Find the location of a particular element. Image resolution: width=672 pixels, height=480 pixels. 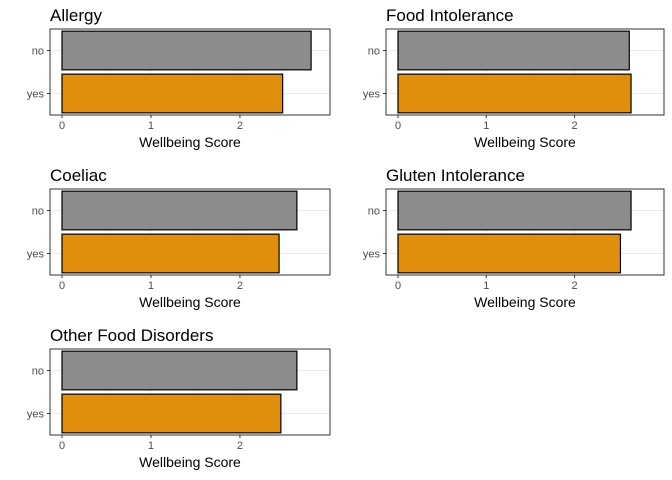

panel-title: Gluten Intolerance is located at coordinates (455, 175).